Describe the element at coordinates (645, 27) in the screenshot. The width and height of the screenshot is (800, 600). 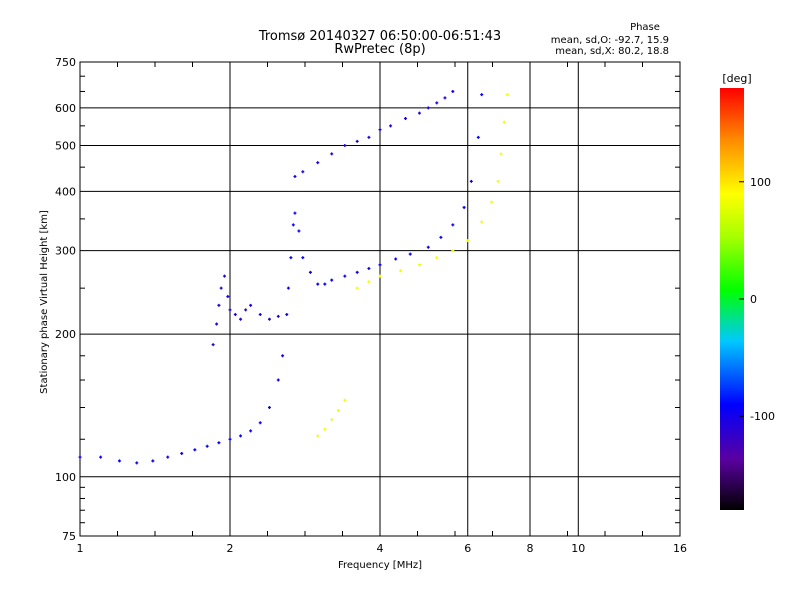
I see `stats-heading: Phase` at that location.